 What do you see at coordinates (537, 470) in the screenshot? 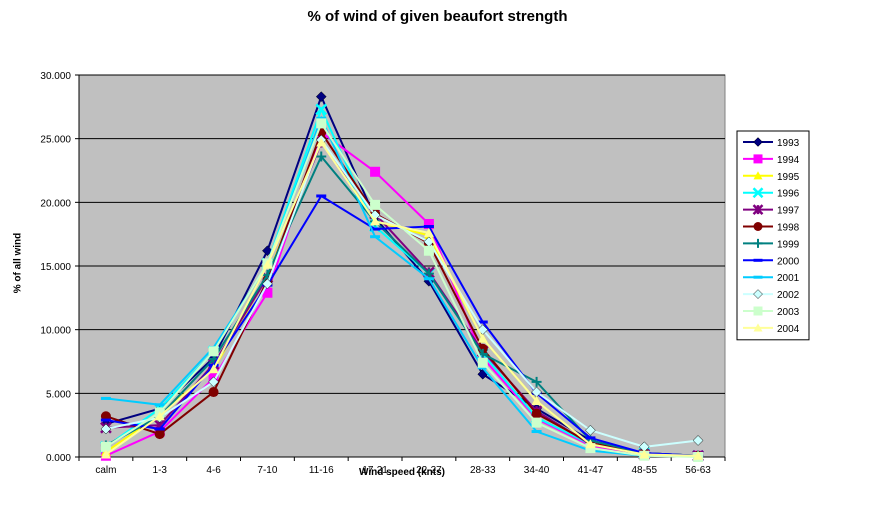
I see `x-tick-label: 34-40` at bounding box center [537, 470].